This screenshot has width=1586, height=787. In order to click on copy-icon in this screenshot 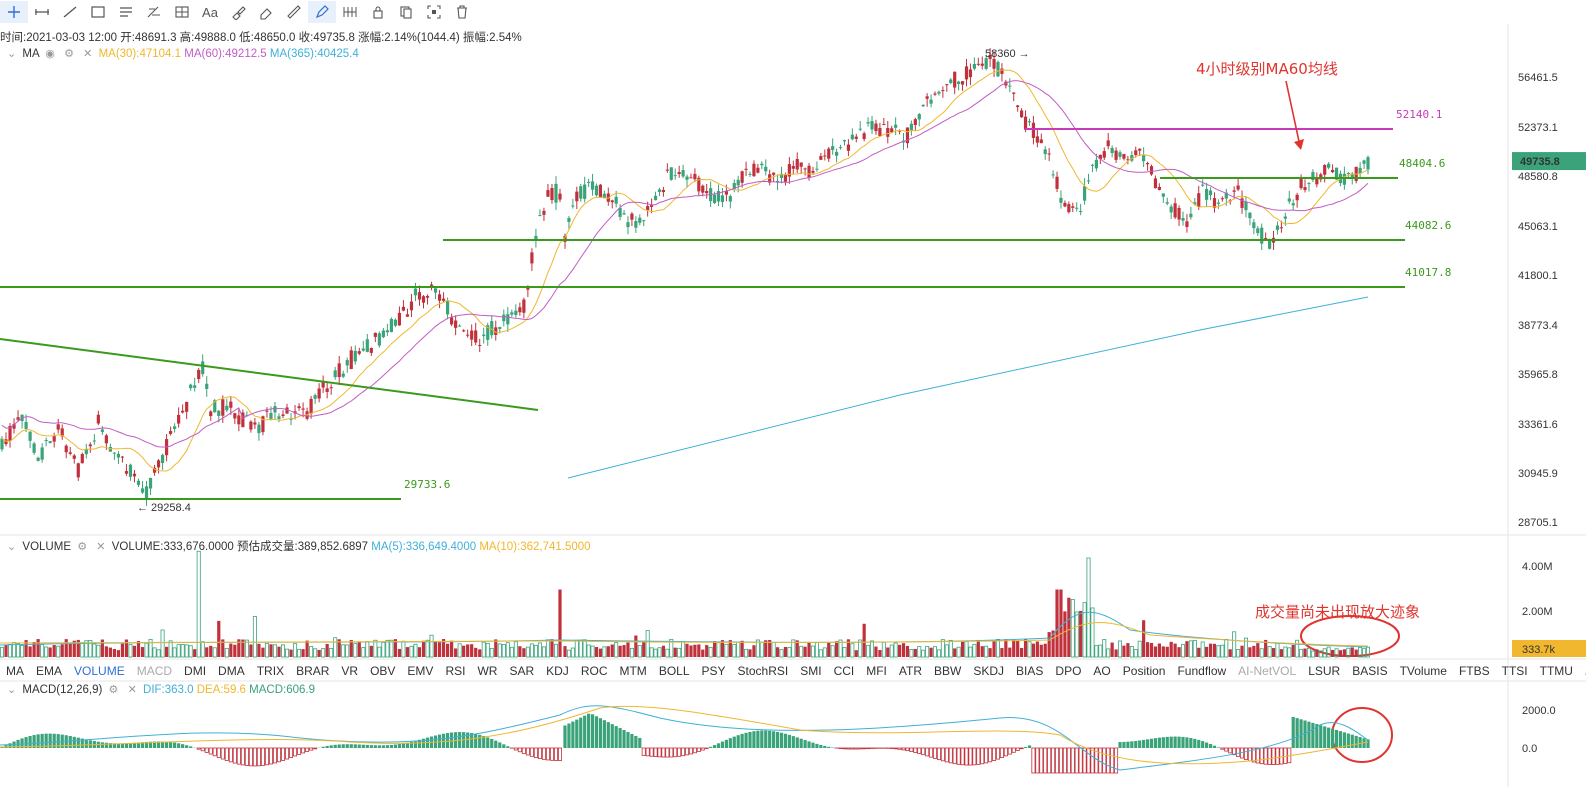, I will do `click(406, 12)`.